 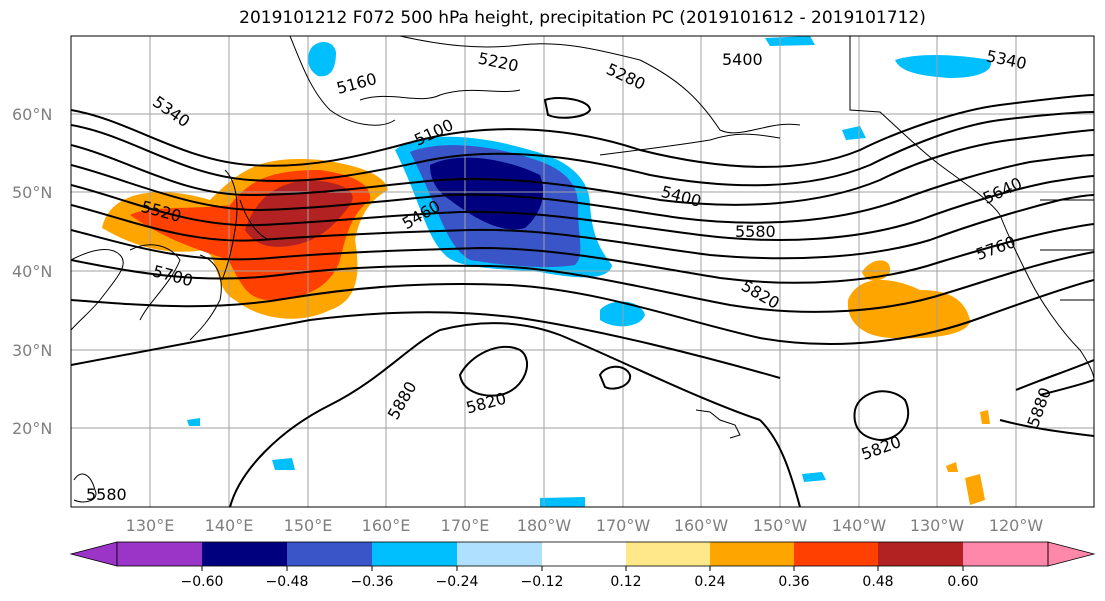 I want to click on colorbar-frame, so click(x=582, y=554).